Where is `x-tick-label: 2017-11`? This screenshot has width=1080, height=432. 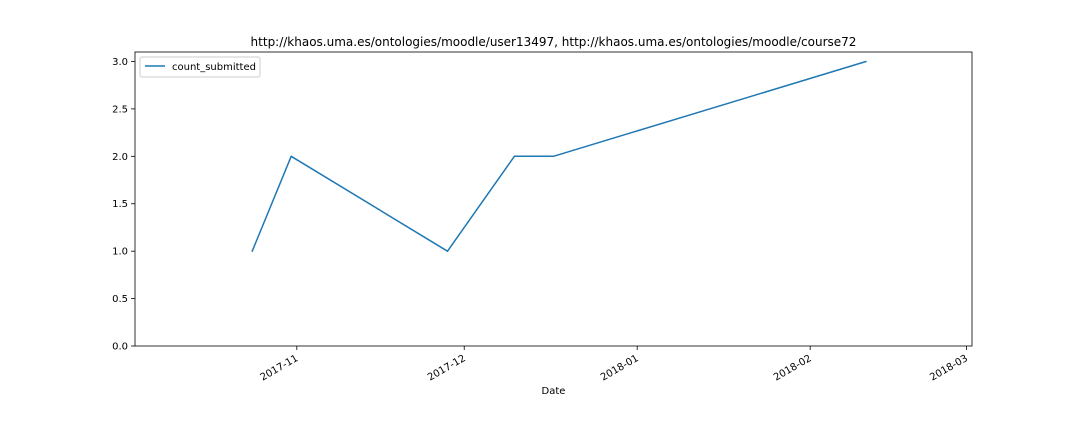 x-tick-label: 2017-11 is located at coordinates (280, 368).